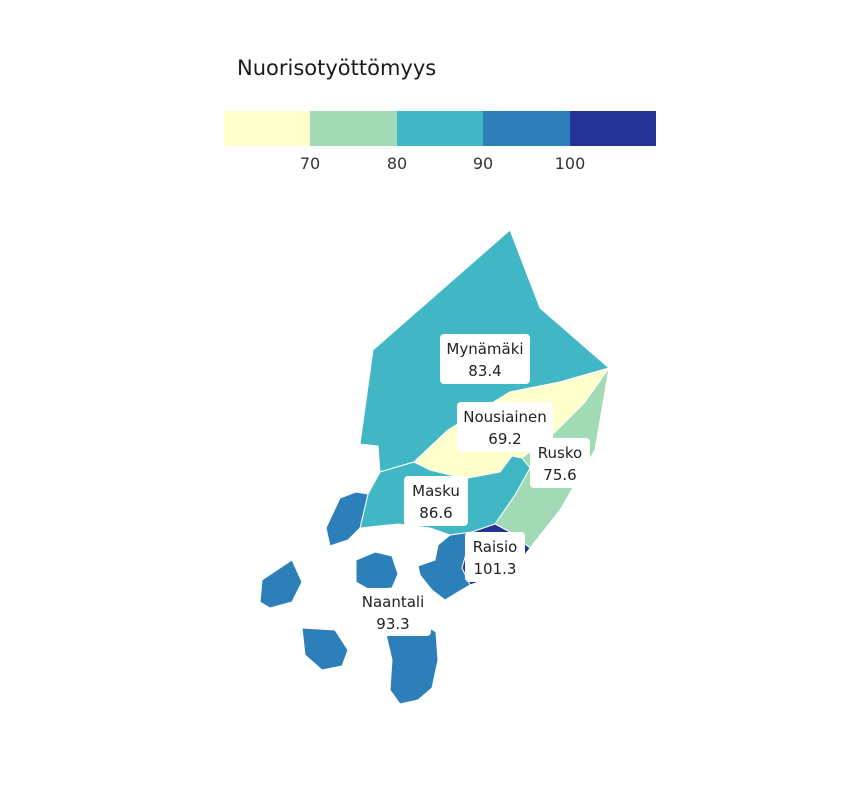 The height and width of the screenshot is (792, 864). Describe the element at coordinates (337, 68) in the screenshot. I see `legend-title: Nuorisotyöttömyys` at that location.